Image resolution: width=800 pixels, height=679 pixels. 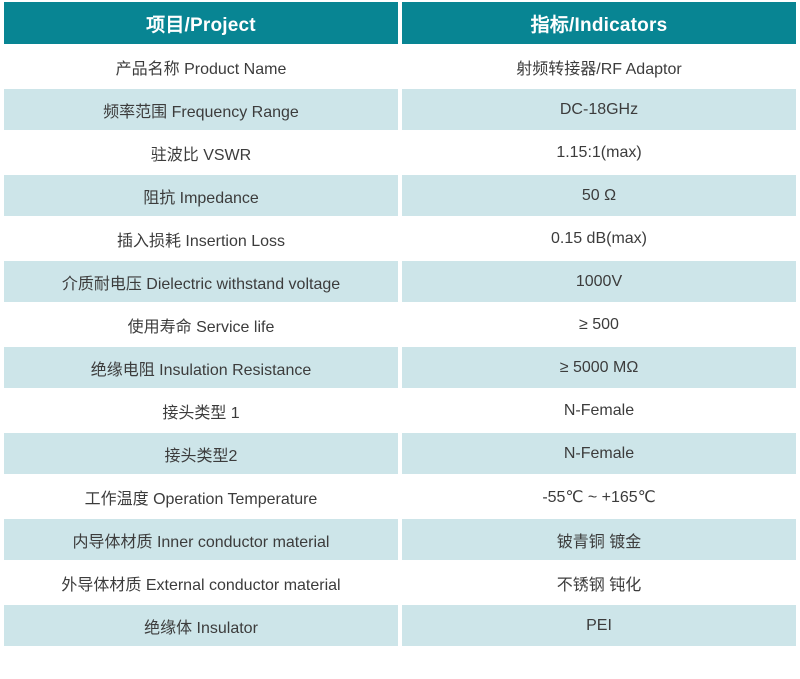 I want to click on project-cell: 驻波比 VSWR, so click(x=201, y=152).